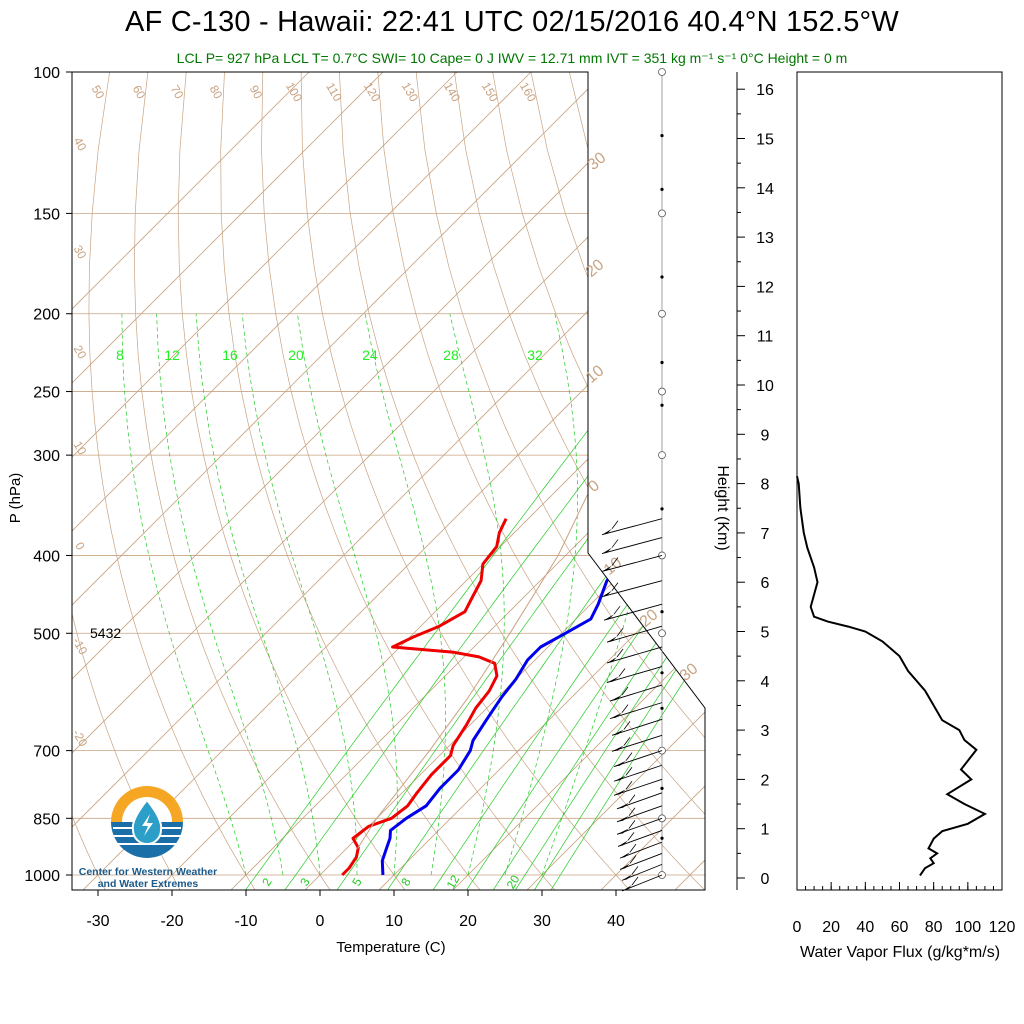  Describe the element at coordinates (15, 498) in the screenshot. I see `y-axis-label: P (hPa)` at that location.